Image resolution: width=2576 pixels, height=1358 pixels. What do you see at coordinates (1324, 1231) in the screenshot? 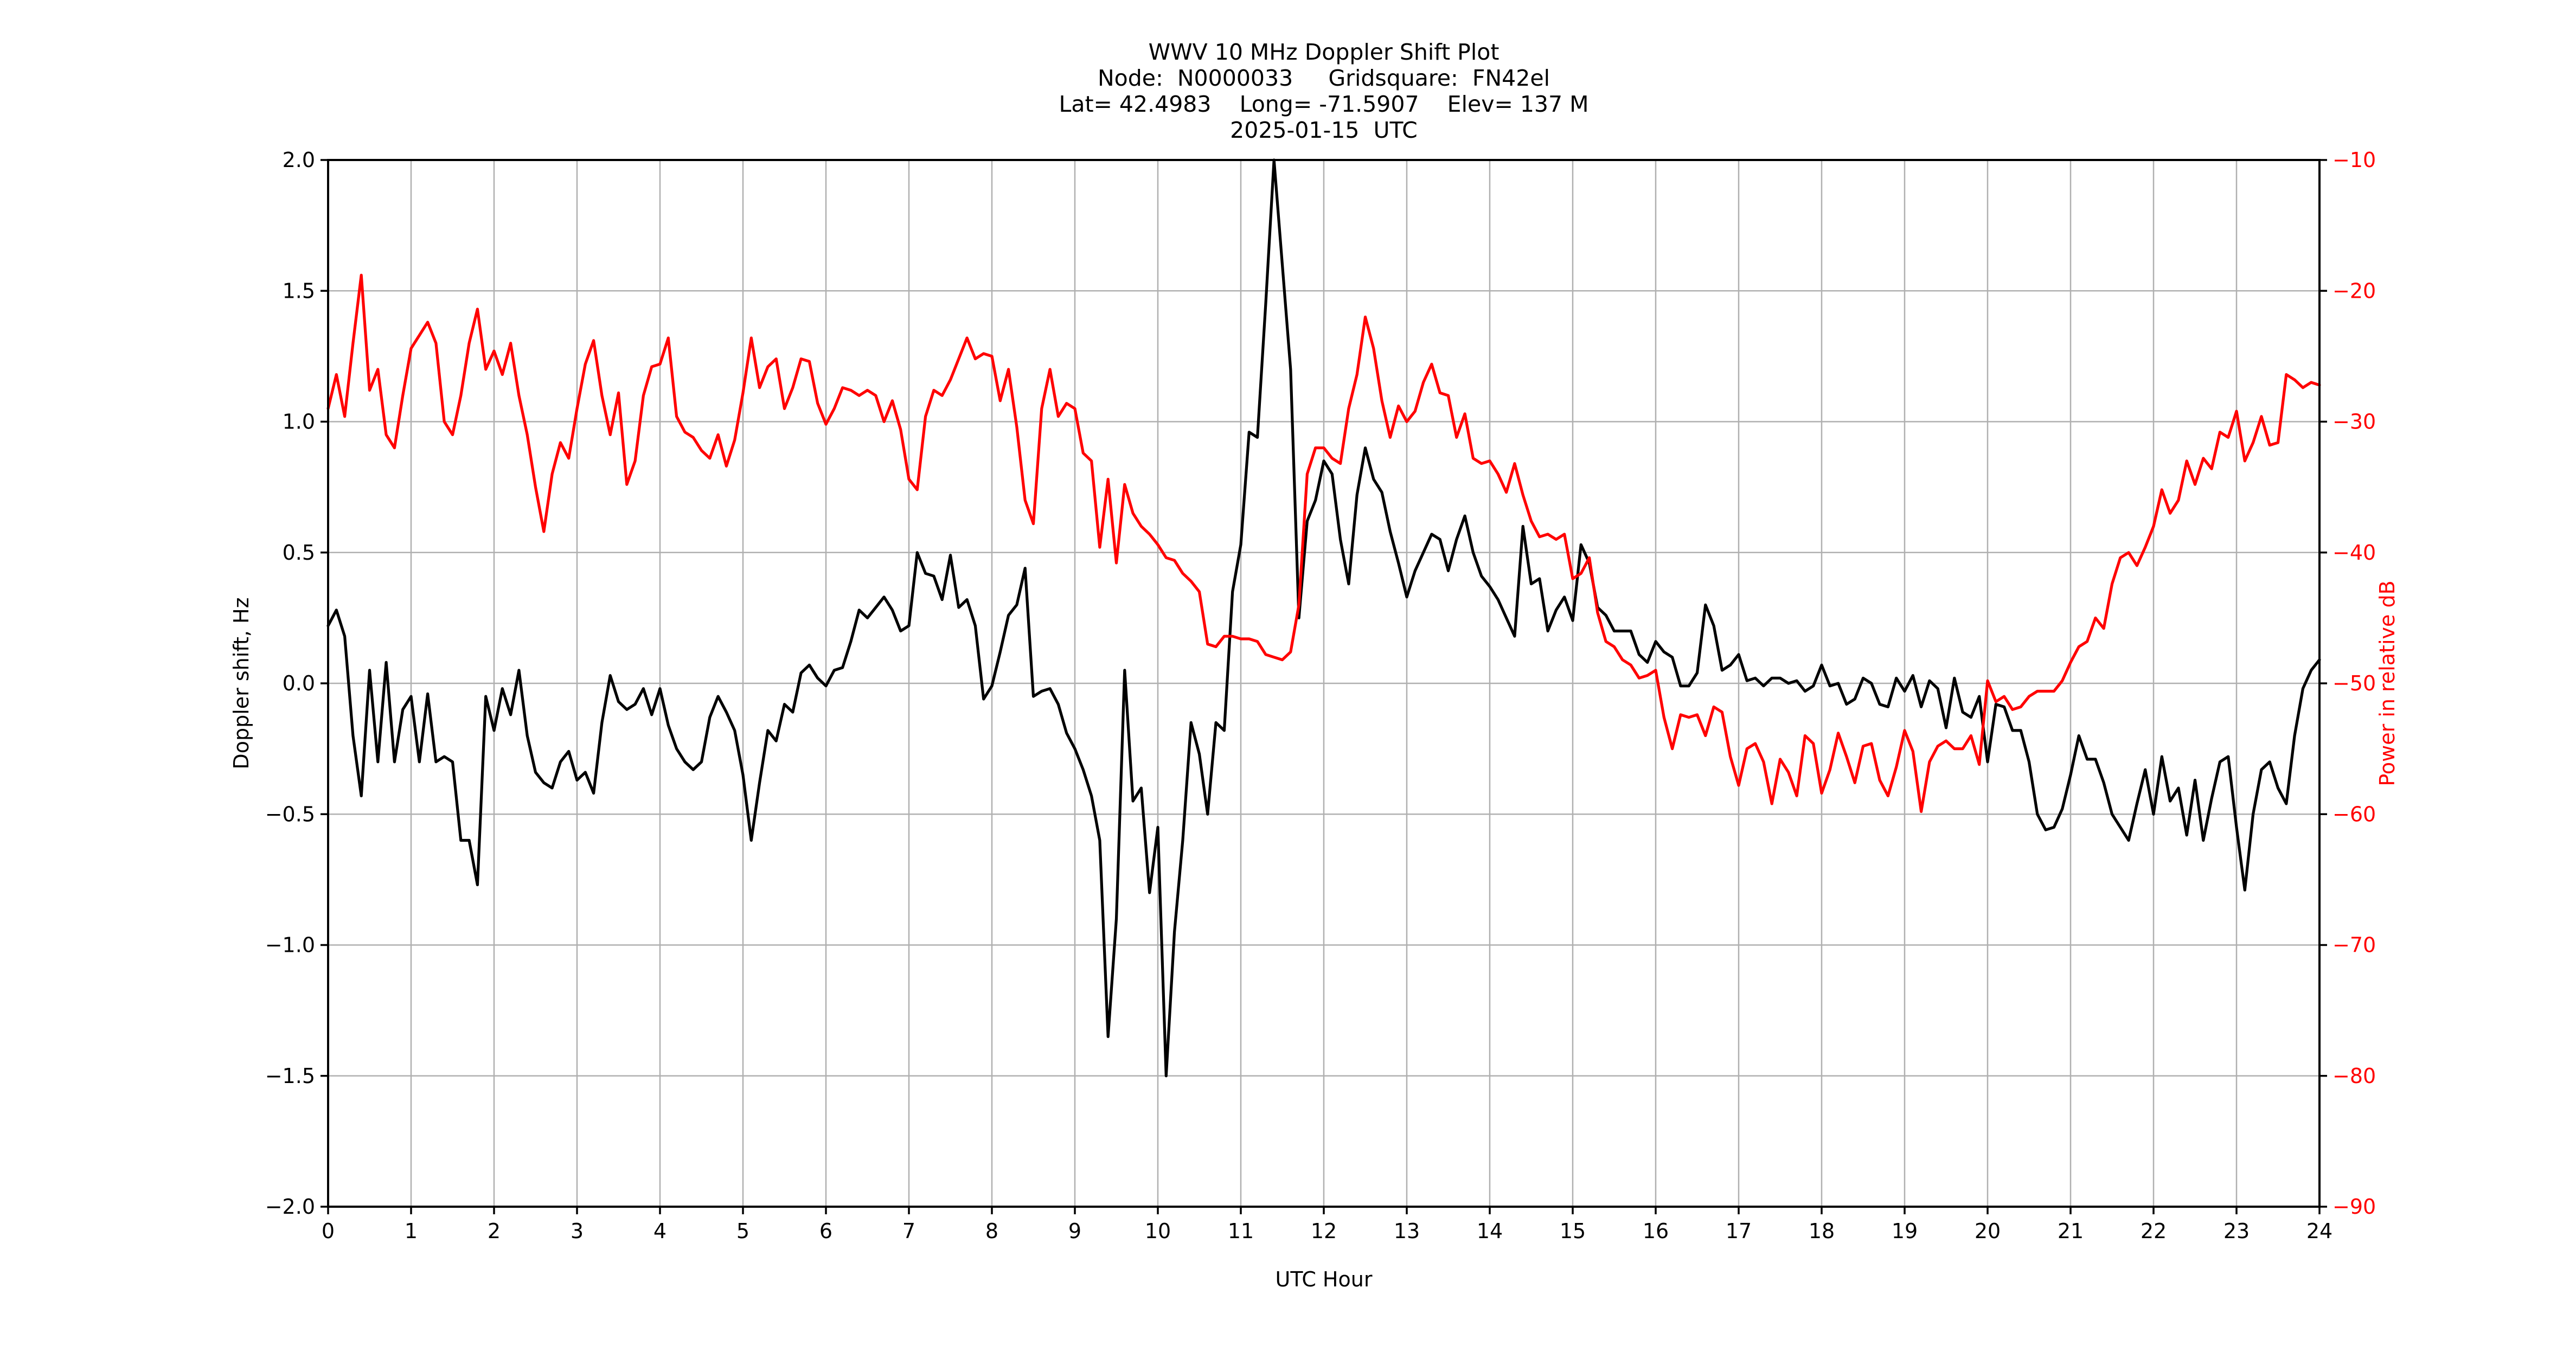
I see `x-tick-label: 12` at bounding box center [1324, 1231].